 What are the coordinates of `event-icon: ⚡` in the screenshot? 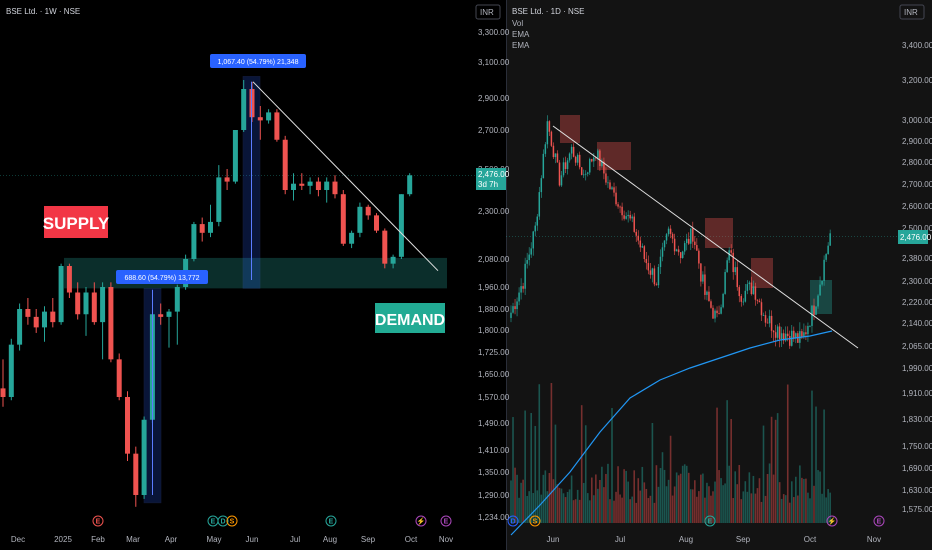 It's located at (832, 521).